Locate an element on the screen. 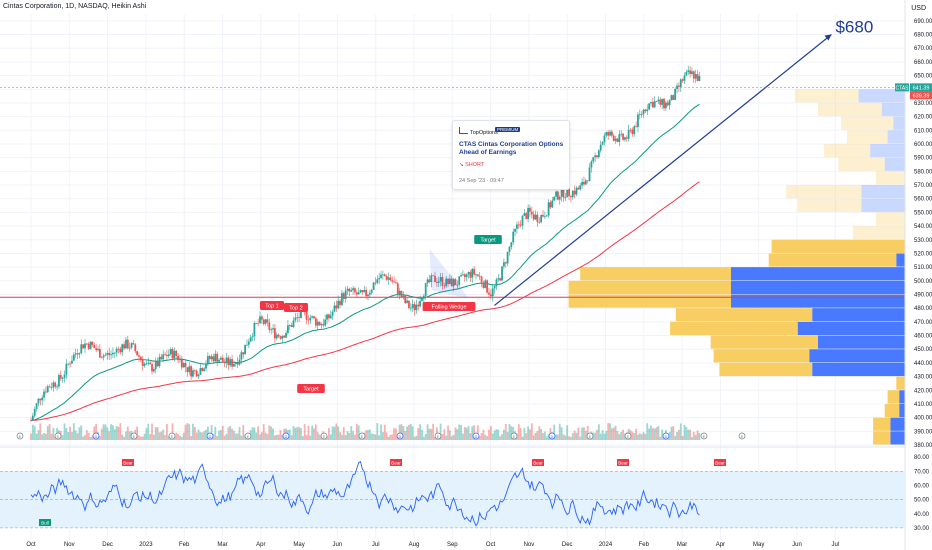  x-tick-label: May is located at coordinates (758, 545).